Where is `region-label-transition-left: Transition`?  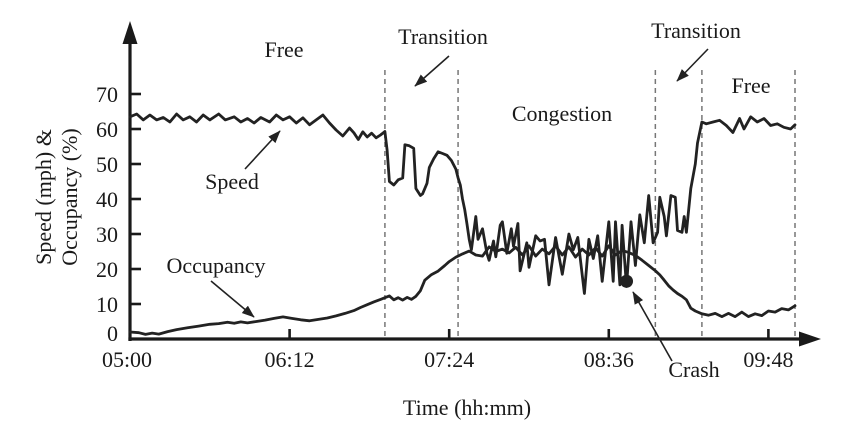 region-label-transition-left: Transition is located at coordinates (443, 36).